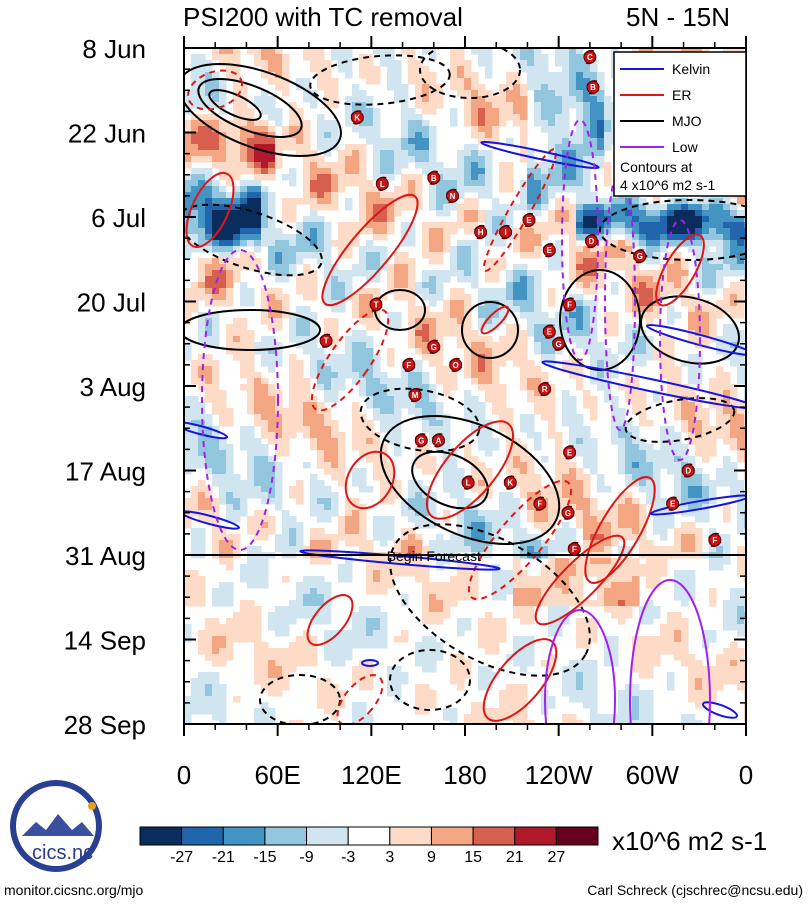 The height and width of the screenshot is (907, 809). Describe the element at coordinates (181, 857) in the screenshot. I see `colorbar-tick-label: -27` at that location.